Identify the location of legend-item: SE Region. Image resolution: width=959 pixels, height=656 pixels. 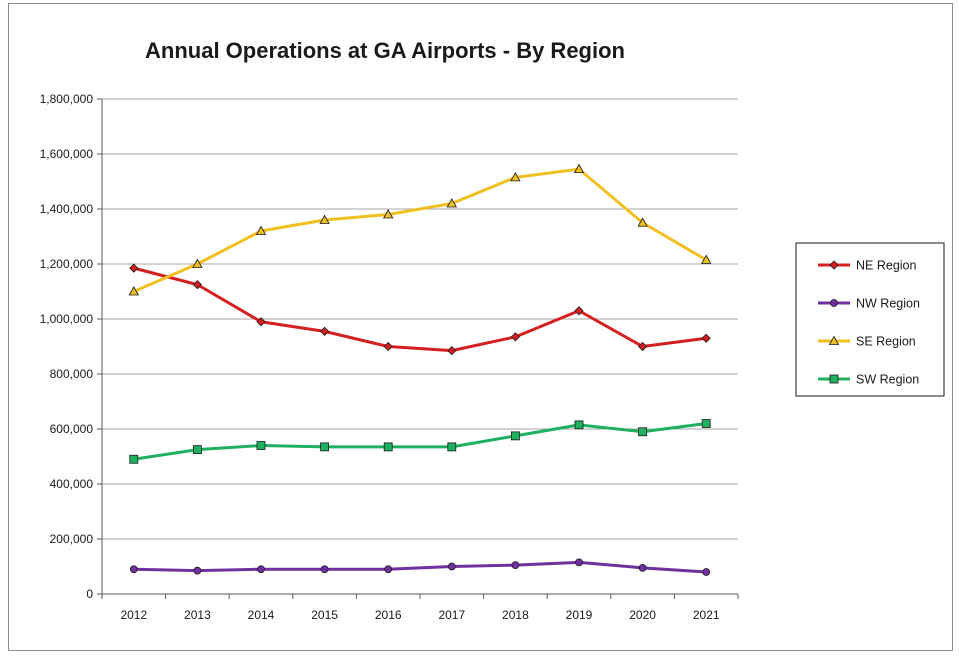
(867, 342).